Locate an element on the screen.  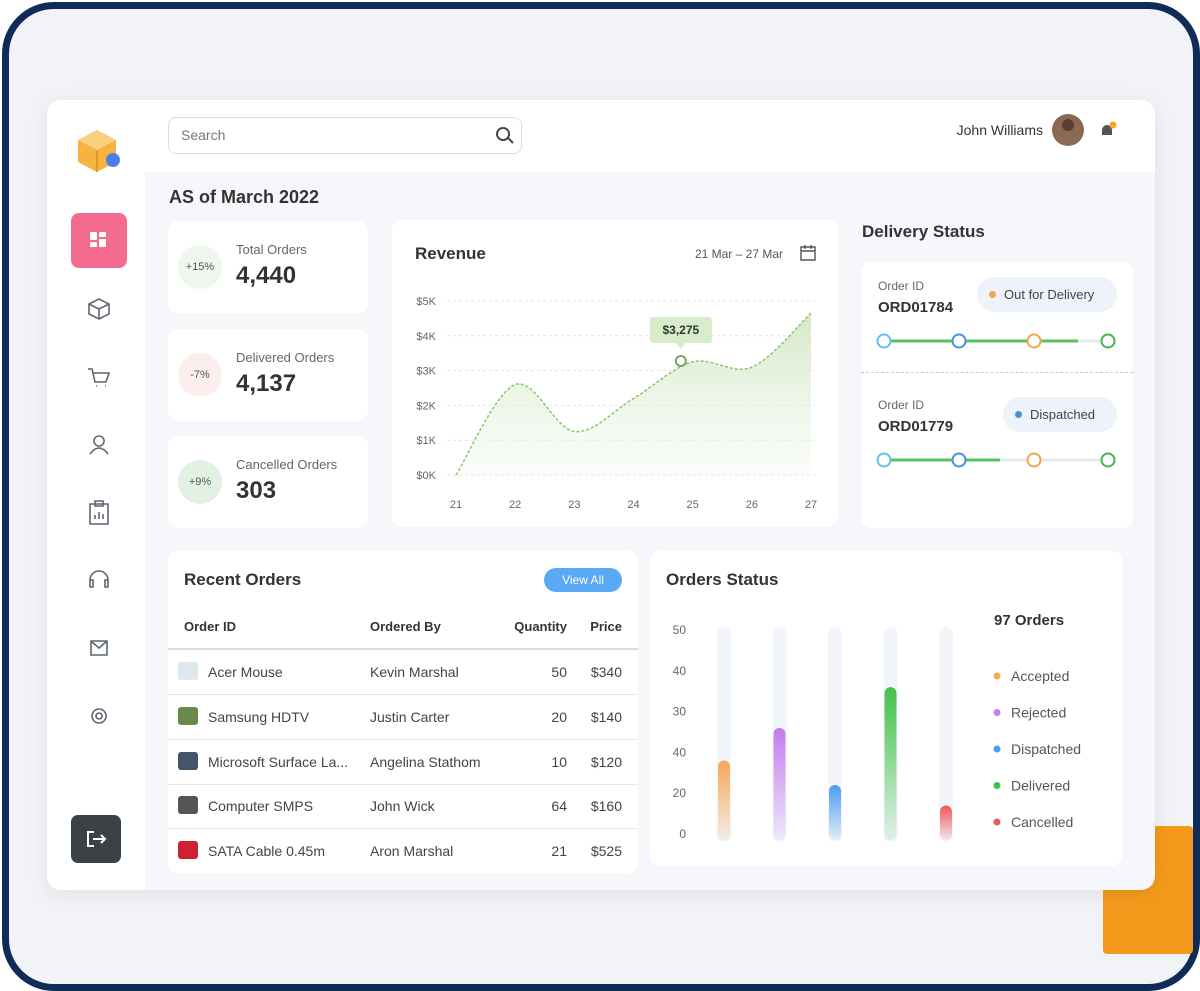
bell-icon is located at coordinates (1107, 131).